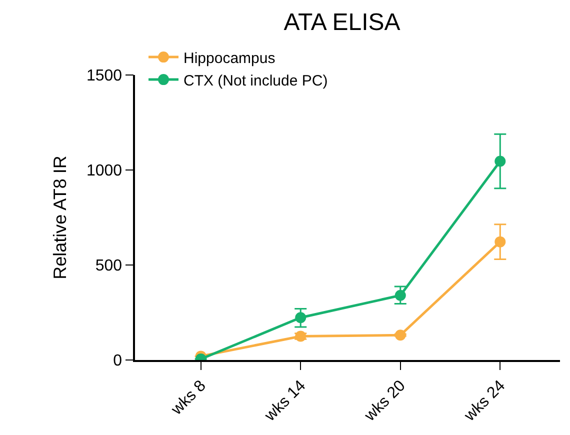  I want to click on x-tick-label: wks 24, so click(484, 401).